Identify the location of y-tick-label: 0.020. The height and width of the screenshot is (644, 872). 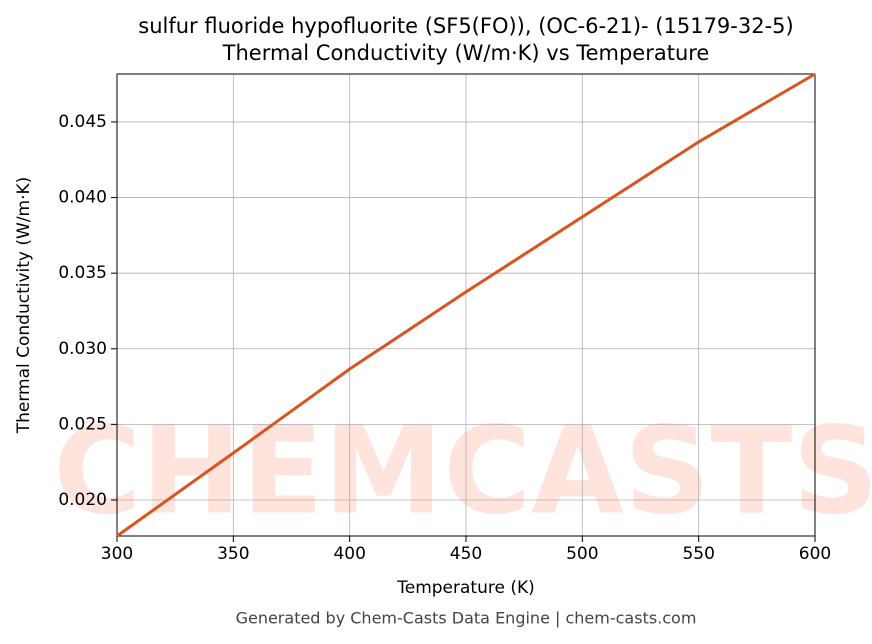
(82, 500).